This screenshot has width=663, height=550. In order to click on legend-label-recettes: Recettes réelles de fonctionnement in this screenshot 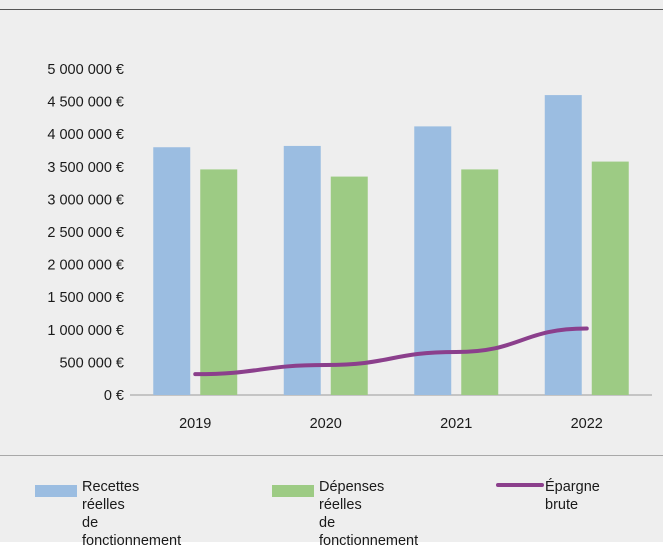, I will do `click(132, 514)`.